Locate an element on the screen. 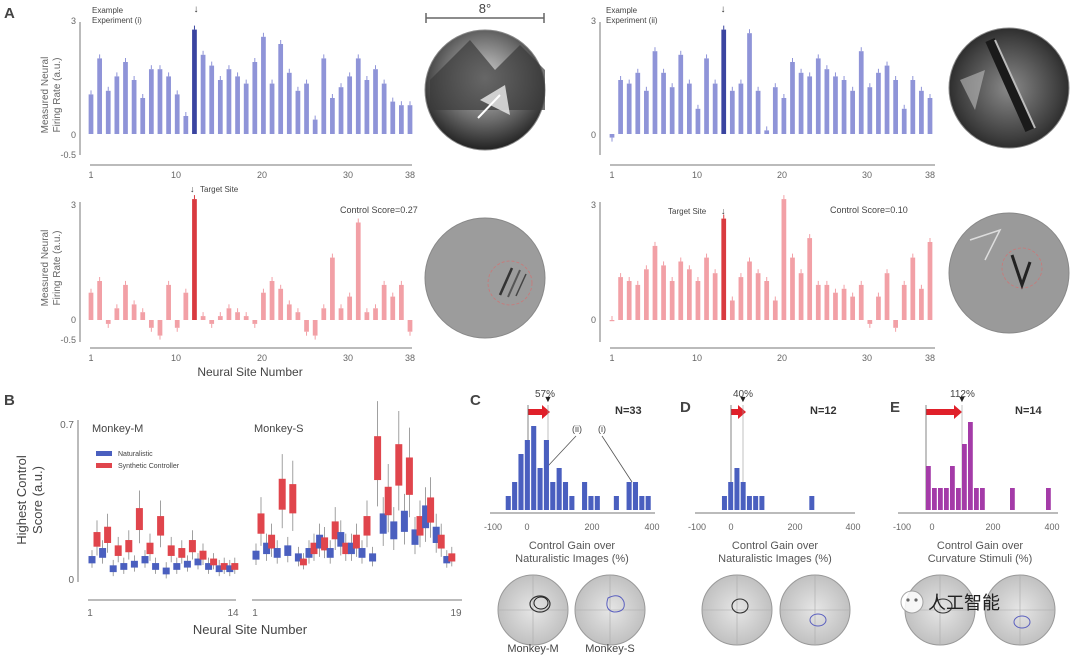 The height and width of the screenshot is (655, 1080). c-xtick-n100: -100 is located at coordinates (493, 527).